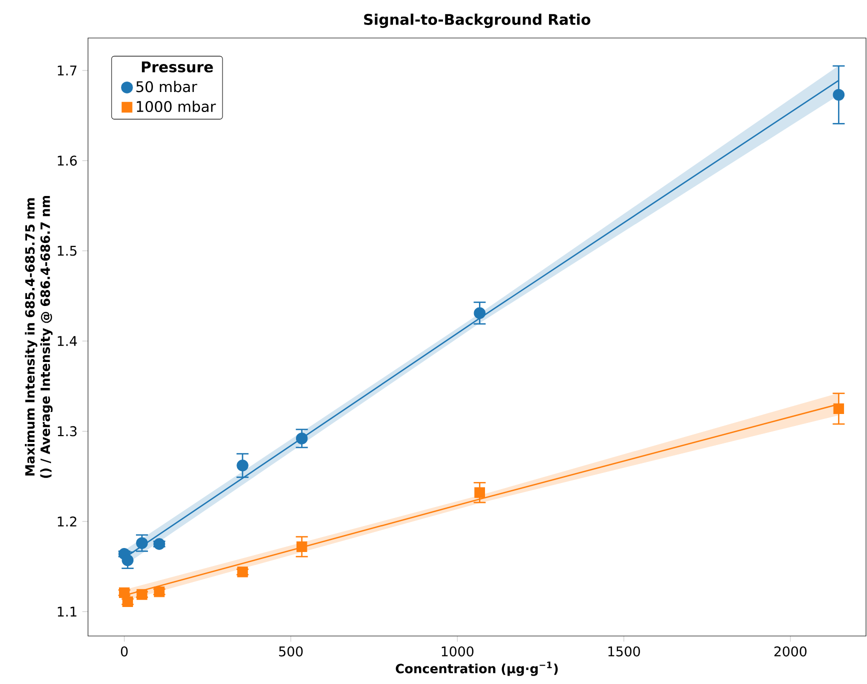 This screenshot has height=684, width=867. Describe the element at coordinates (67, 611) in the screenshot. I see `y-tick-label: 1.1` at that location.